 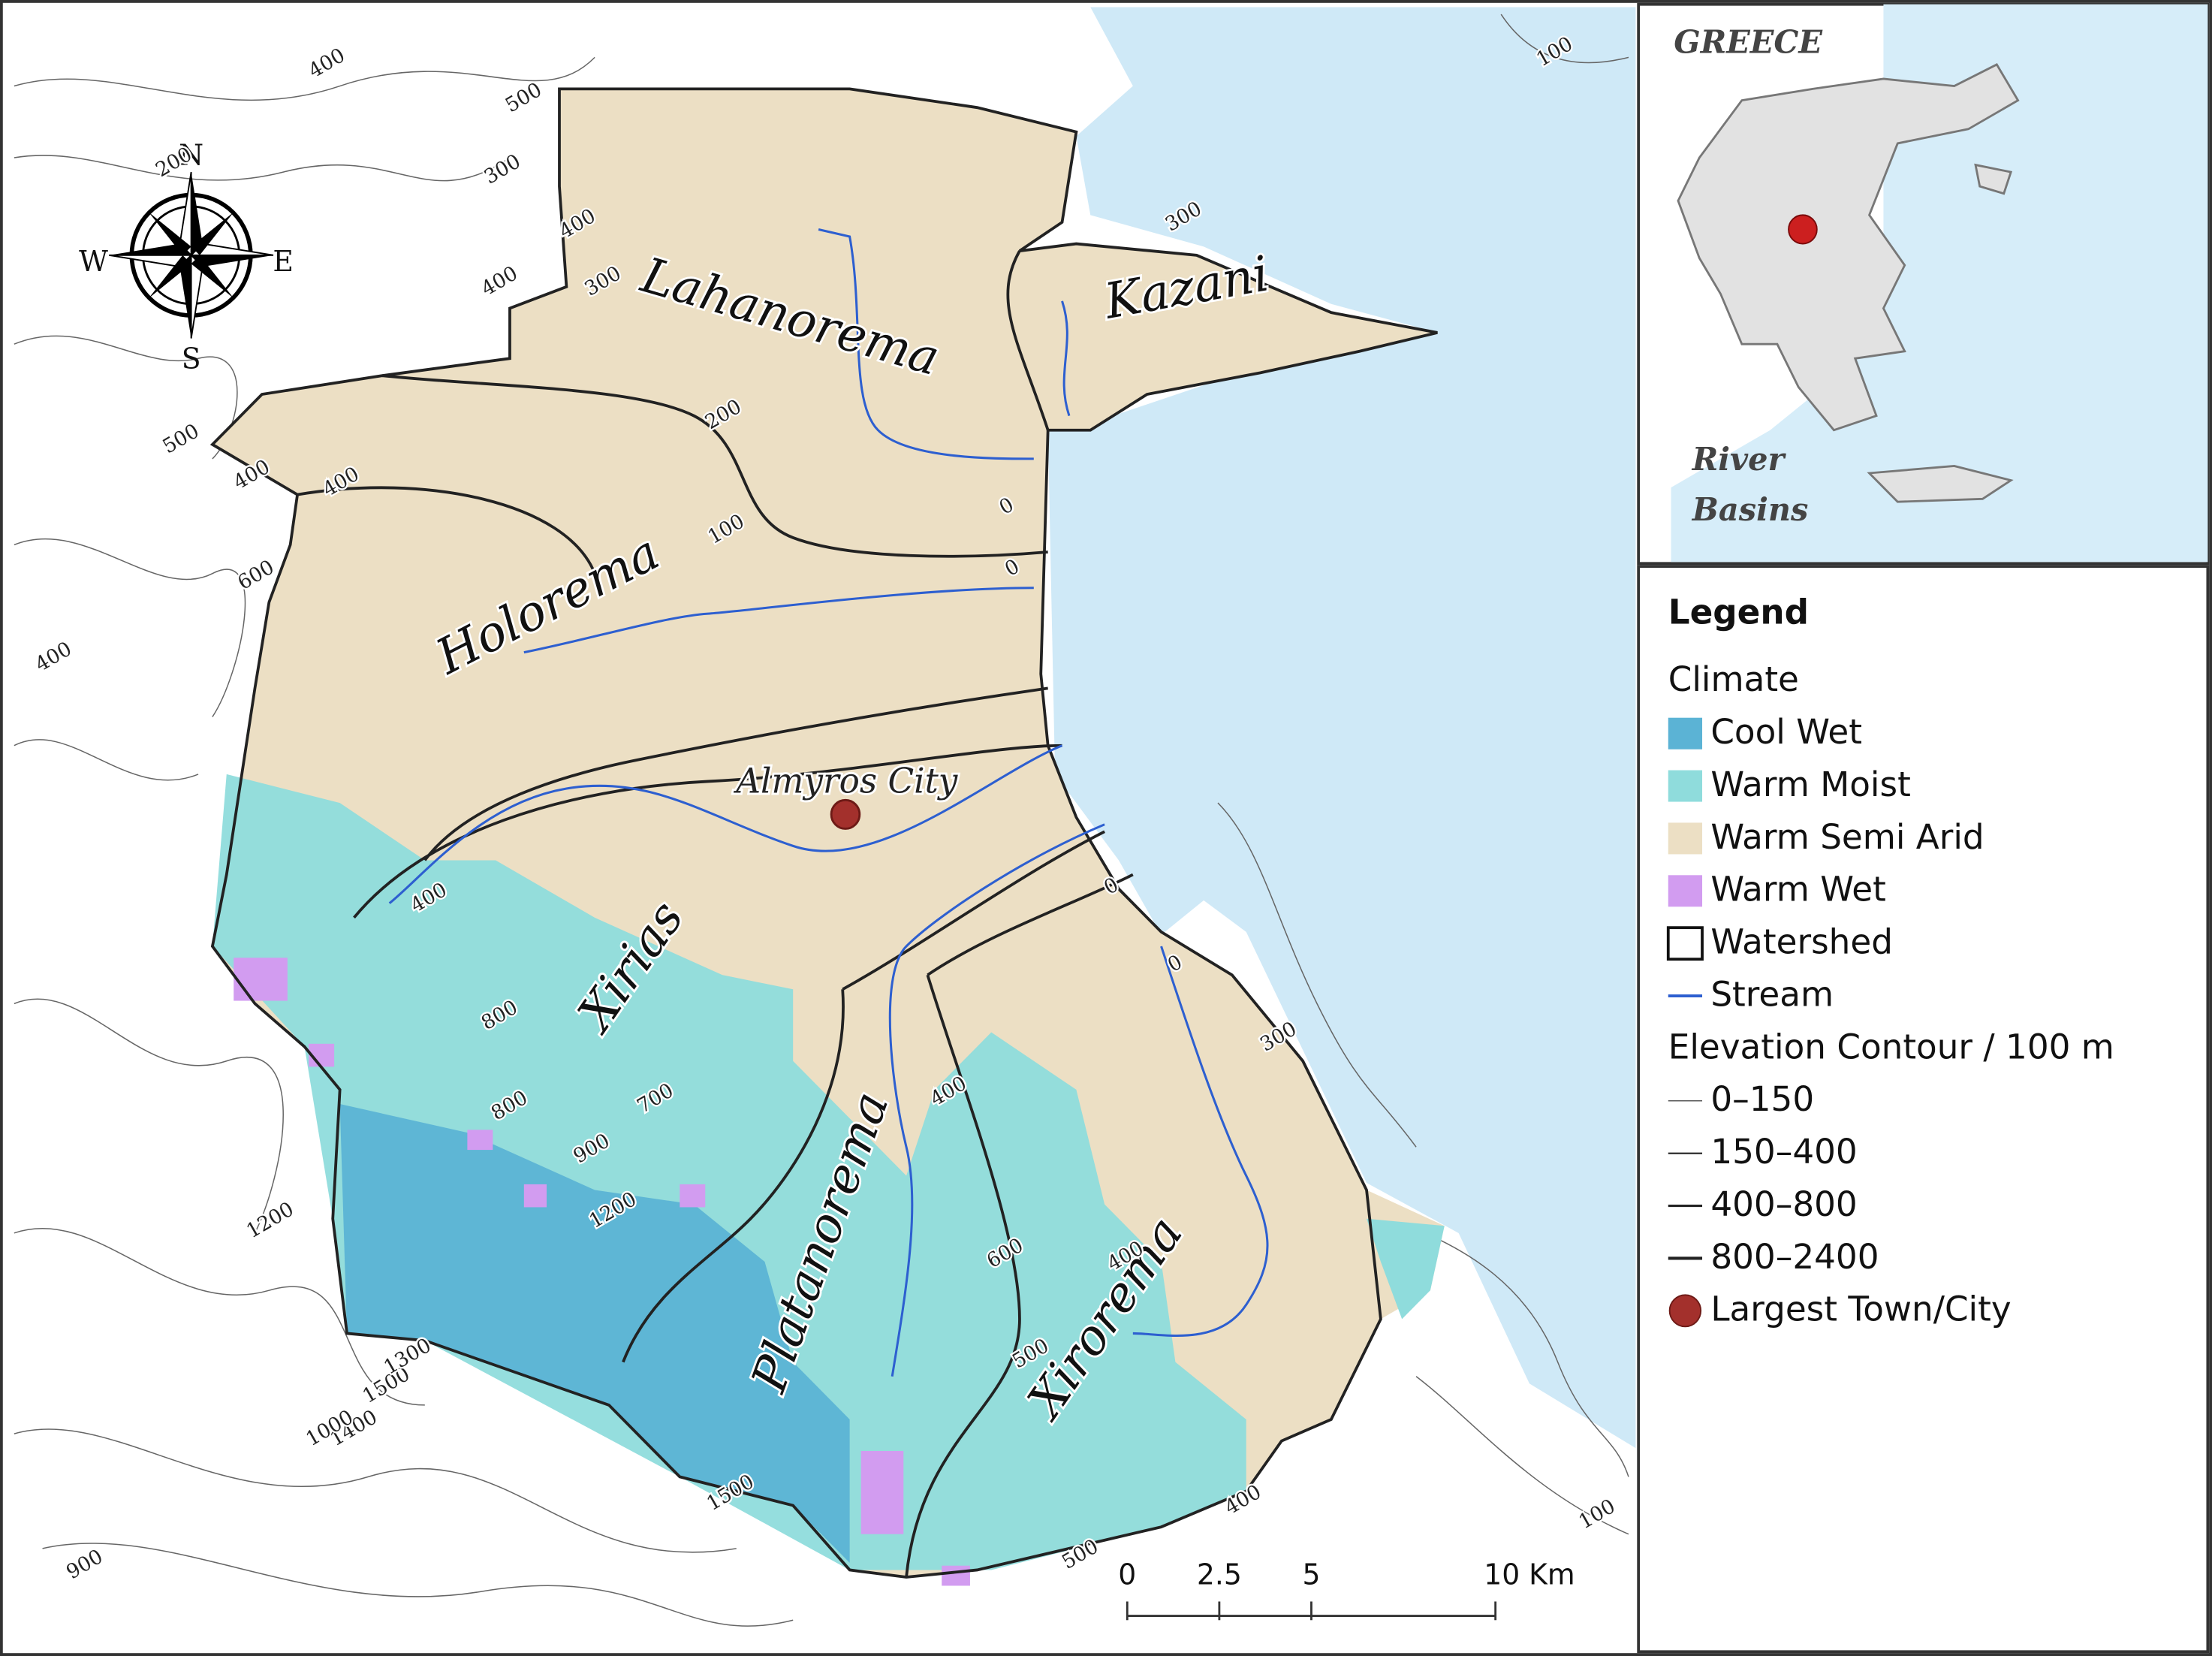 What do you see at coordinates (1406, 1269) in the screenshot?
I see `warm-moist-zone` at bounding box center [1406, 1269].